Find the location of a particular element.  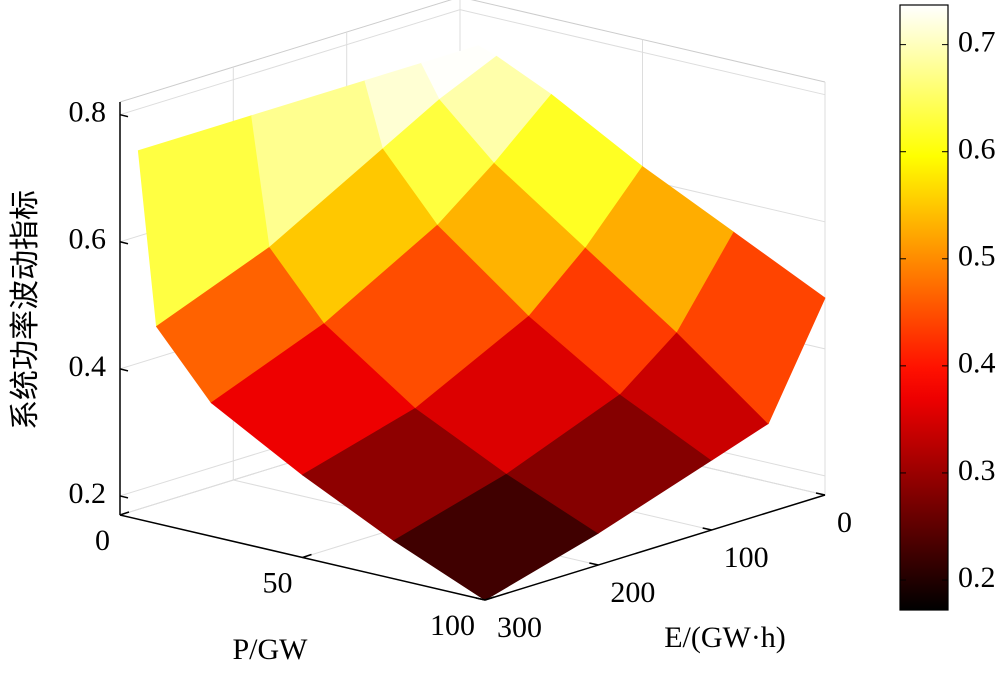

surface-cell is located at coordinates (751, 328).